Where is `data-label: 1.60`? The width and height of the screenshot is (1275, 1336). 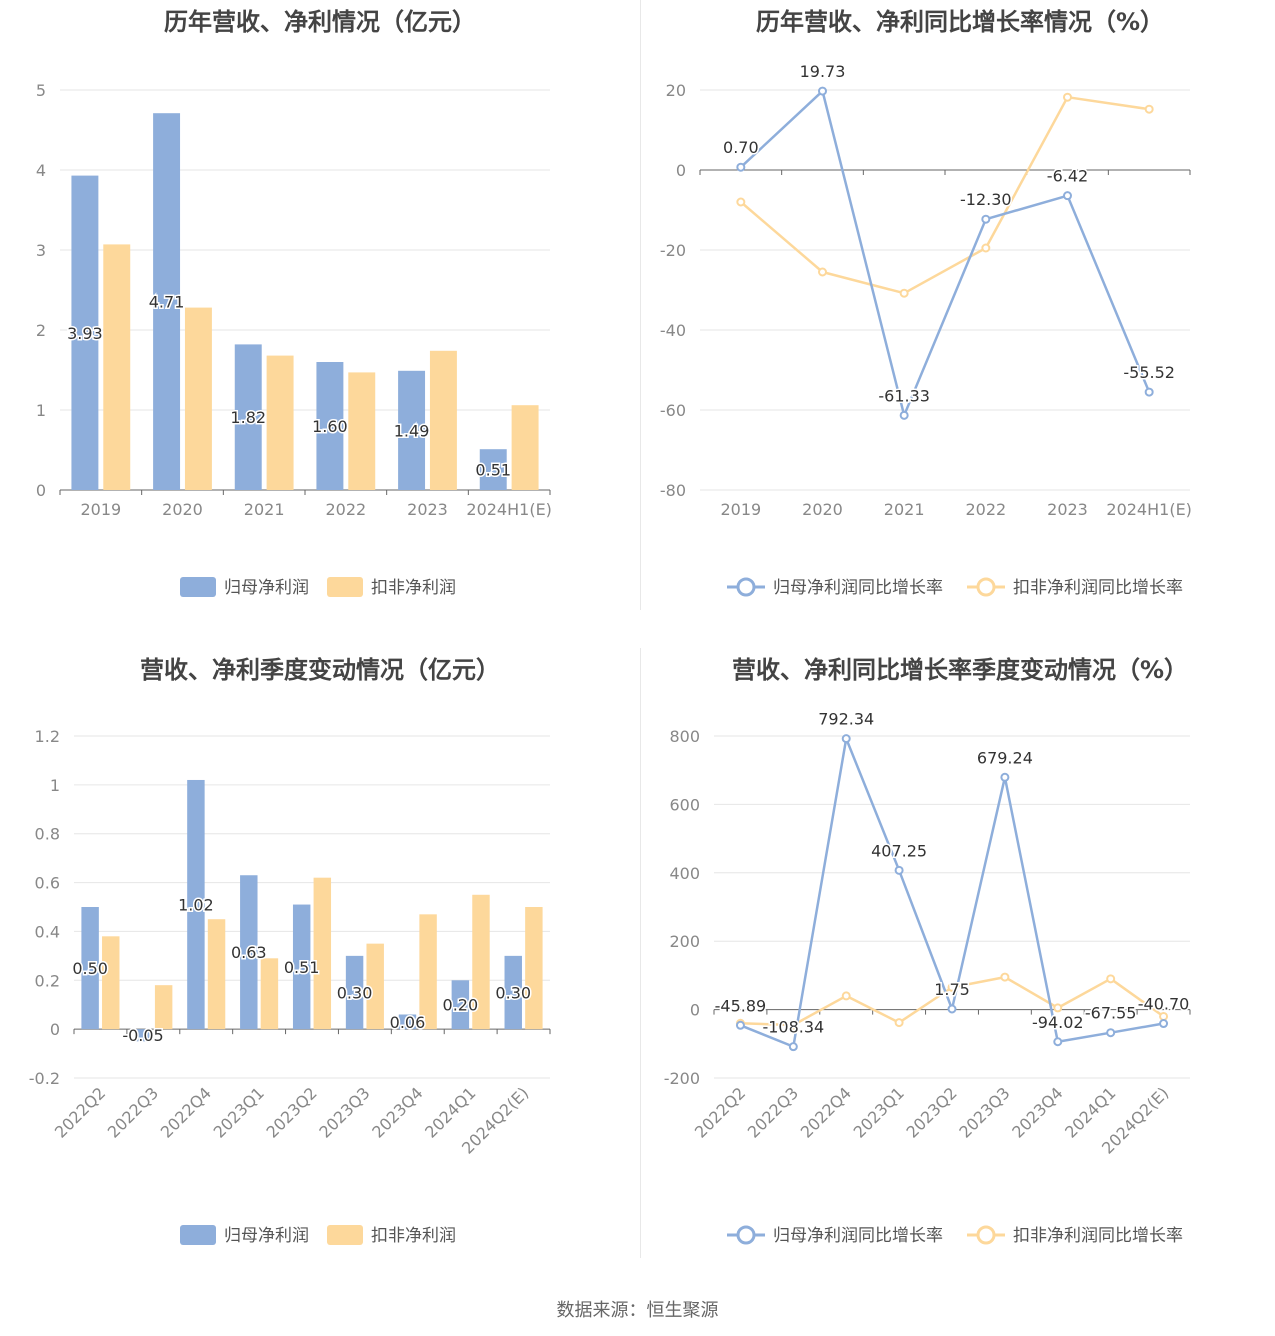
data-label: 1.60 is located at coordinates (330, 426).